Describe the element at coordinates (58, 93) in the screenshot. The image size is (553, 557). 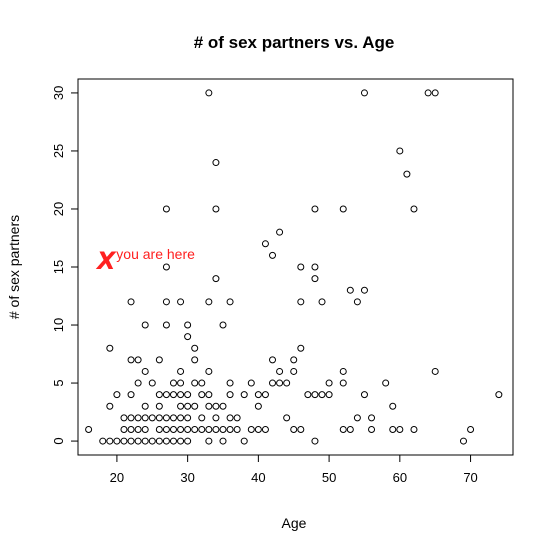
I see `y-tick-label: 30` at that location.